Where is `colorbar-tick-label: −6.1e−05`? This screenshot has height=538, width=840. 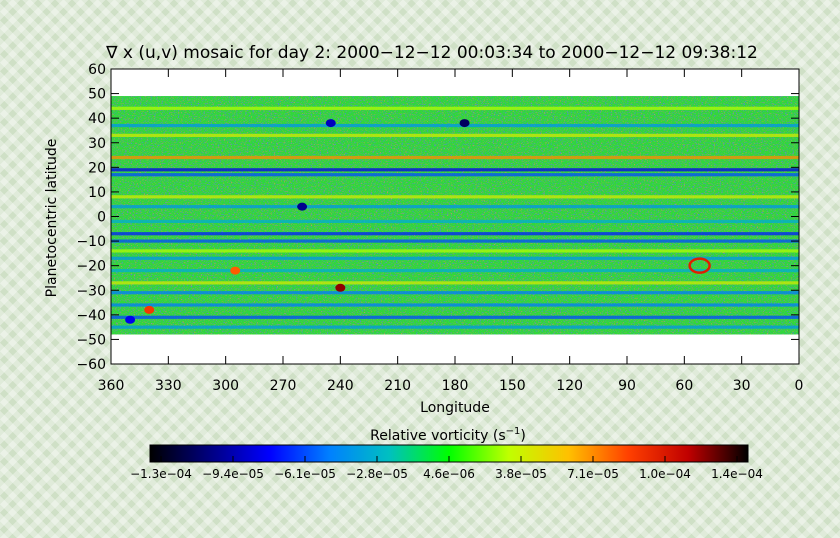
colorbar-tick-label: −6.1e−05 is located at coordinates (305, 474).